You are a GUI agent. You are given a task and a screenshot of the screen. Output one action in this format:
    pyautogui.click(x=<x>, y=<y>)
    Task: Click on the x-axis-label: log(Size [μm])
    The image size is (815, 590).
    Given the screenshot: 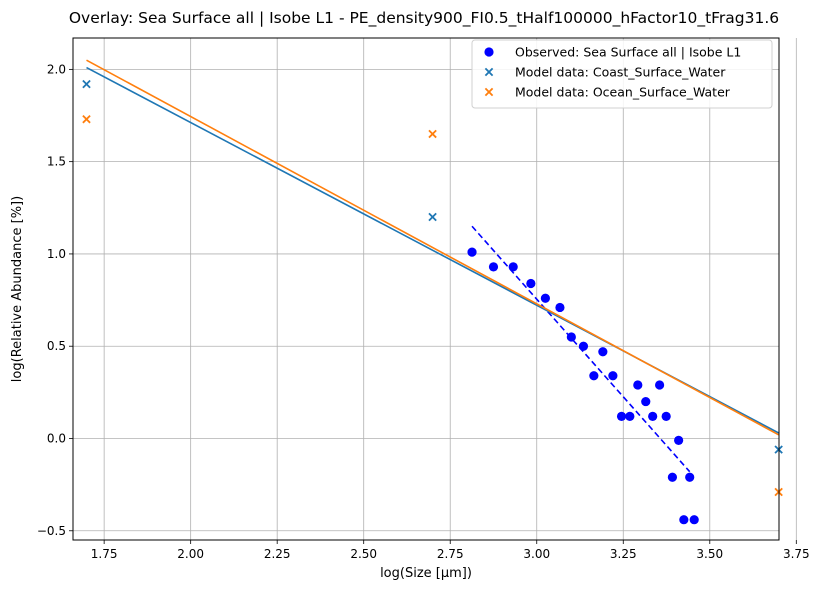 What is the action you would take?
    pyautogui.click(x=426, y=573)
    